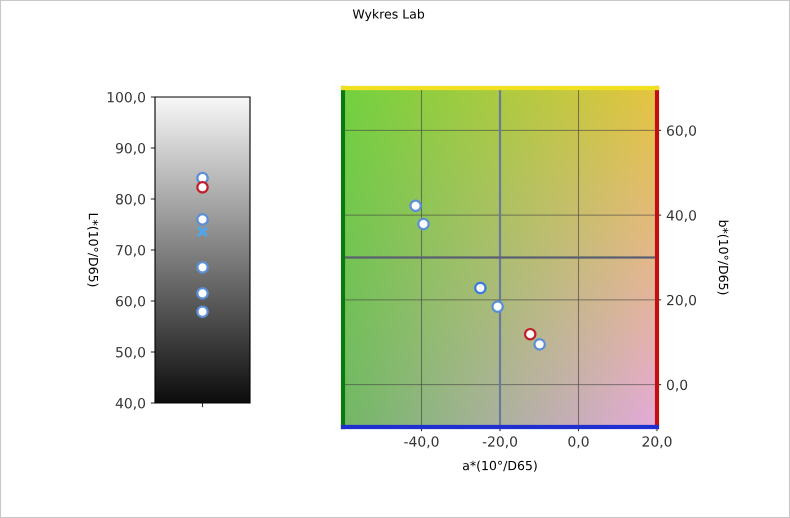 This screenshot has height=518, width=790. Describe the element at coordinates (657, 442) in the screenshot. I see `x-tick-label: 20,0` at that location.